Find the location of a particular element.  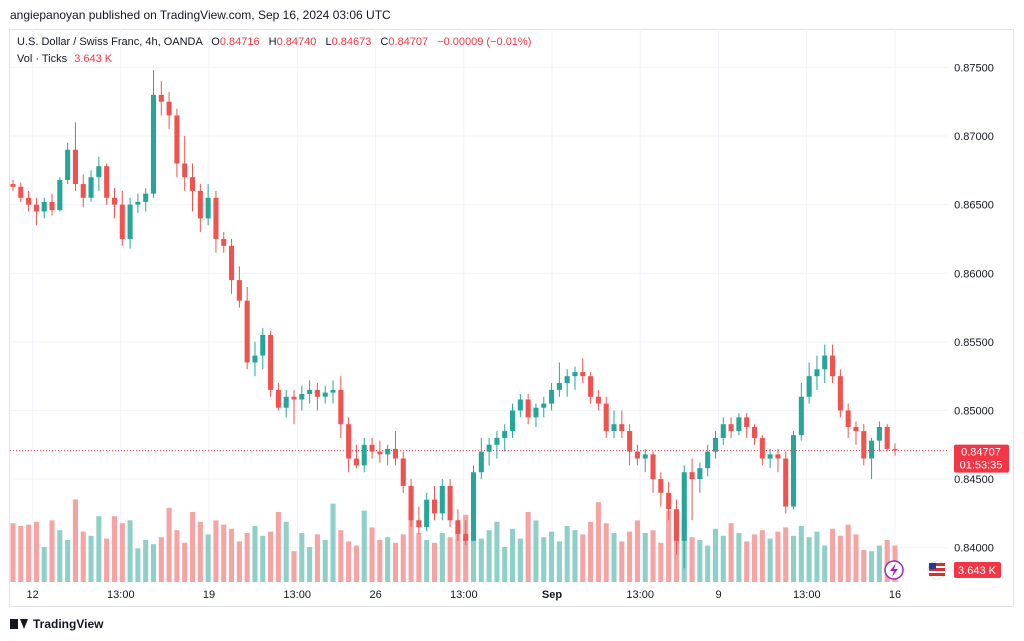

volume-badge: 3.643 K is located at coordinates (977, 570).